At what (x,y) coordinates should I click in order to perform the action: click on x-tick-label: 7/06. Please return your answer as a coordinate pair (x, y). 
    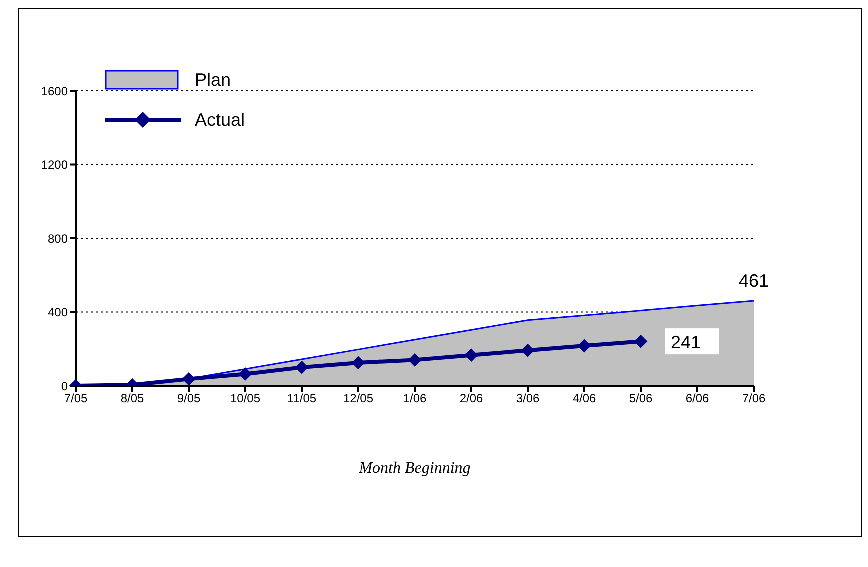
    Looking at the image, I should click on (754, 399).